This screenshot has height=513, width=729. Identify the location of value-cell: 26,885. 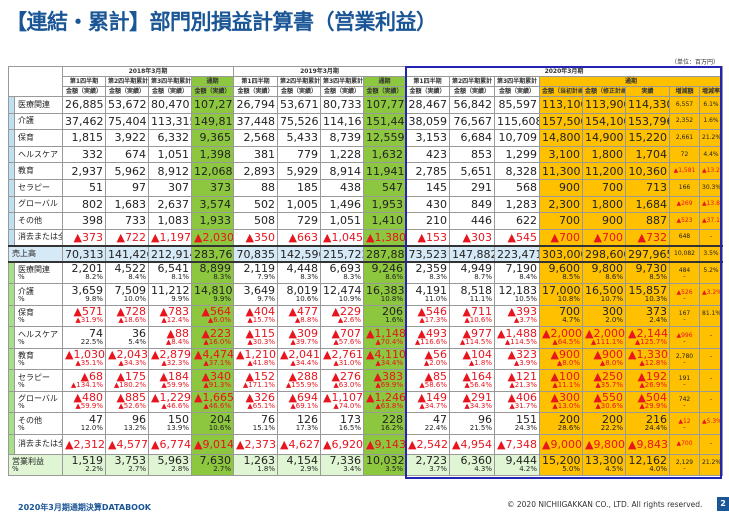
(84, 105).